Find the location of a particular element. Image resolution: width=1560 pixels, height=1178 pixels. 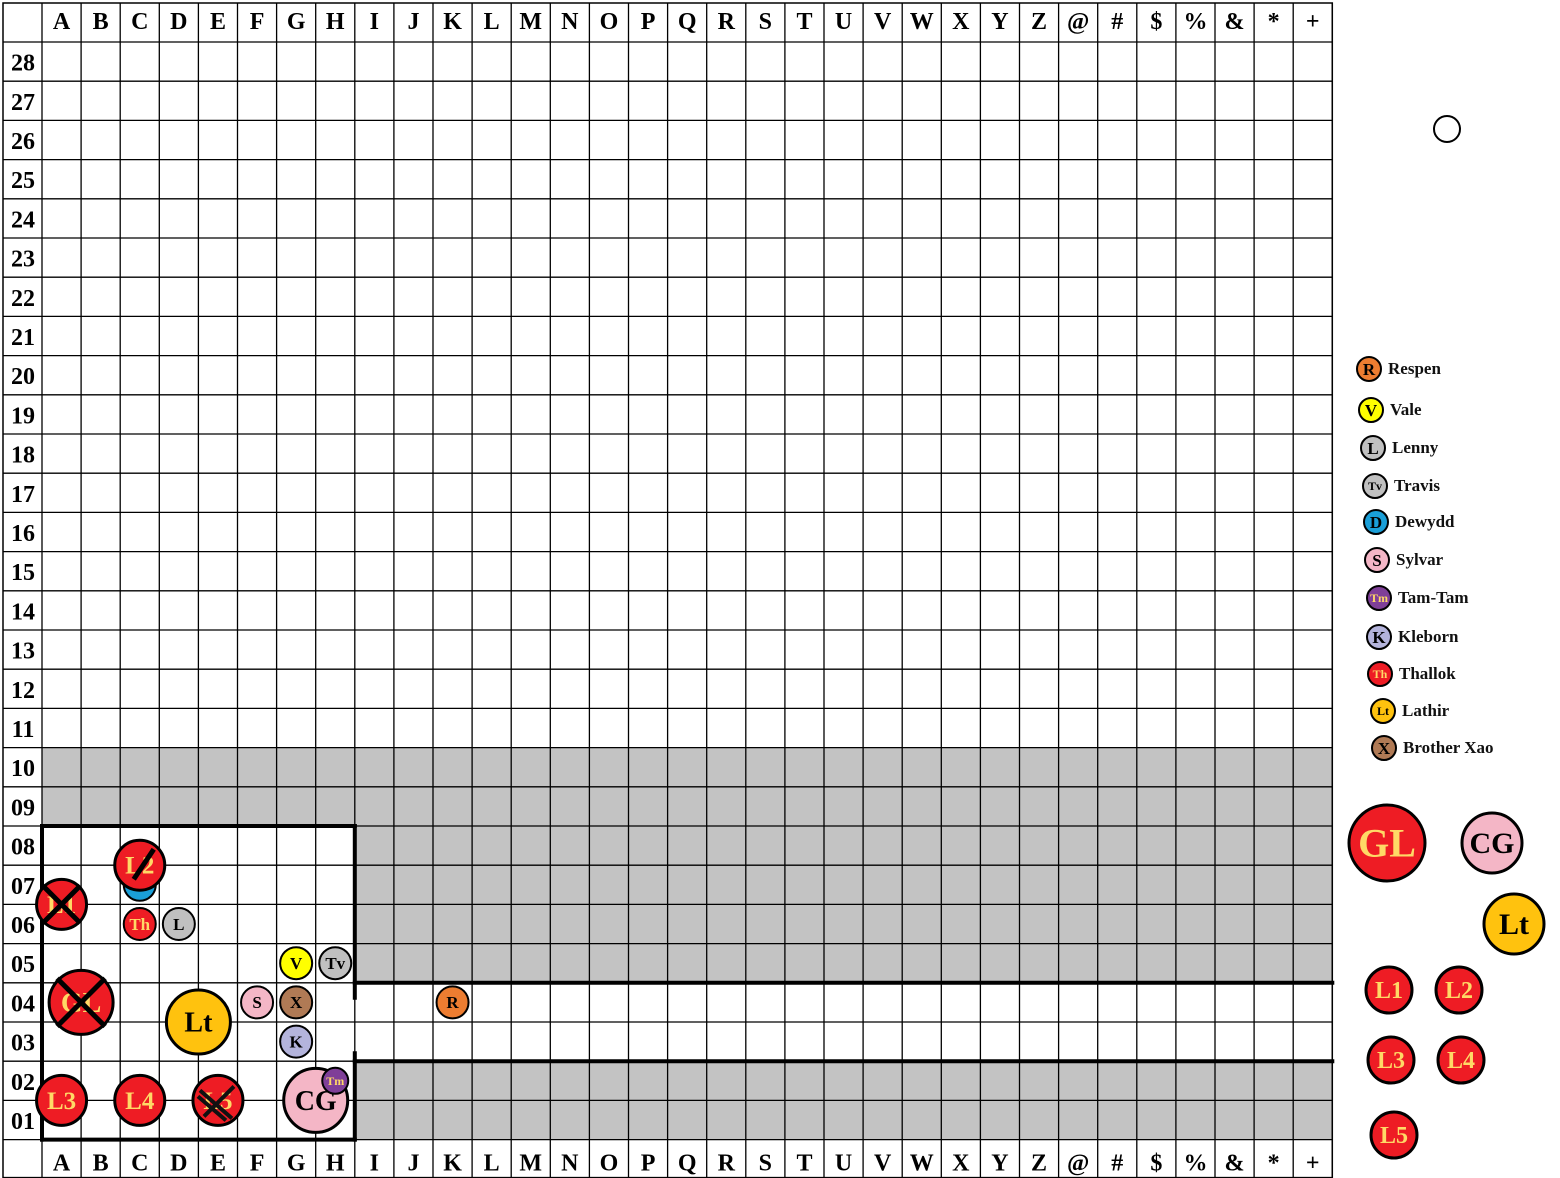

token-respen-label: R is located at coordinates (452, 1002).